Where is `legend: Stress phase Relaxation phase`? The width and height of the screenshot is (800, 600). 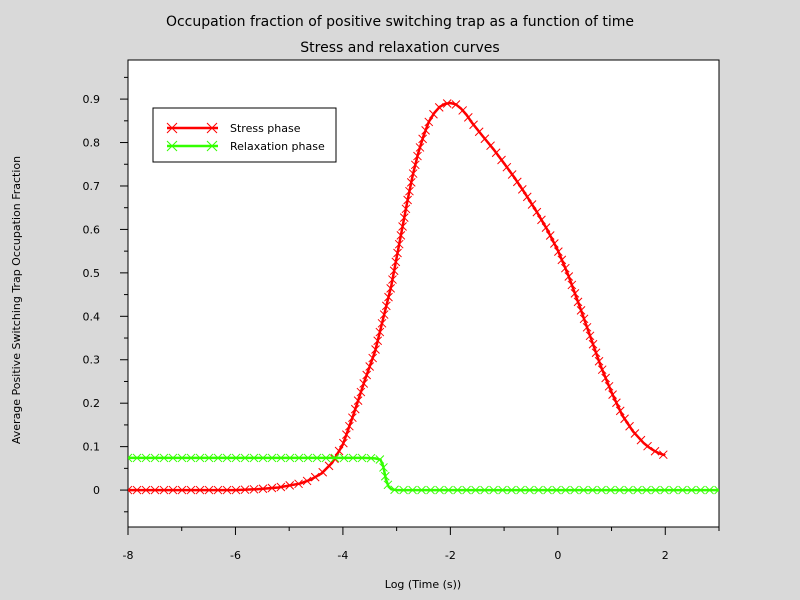 legend: Stress phase Relaxation phase is located at coordinates (244, 135).